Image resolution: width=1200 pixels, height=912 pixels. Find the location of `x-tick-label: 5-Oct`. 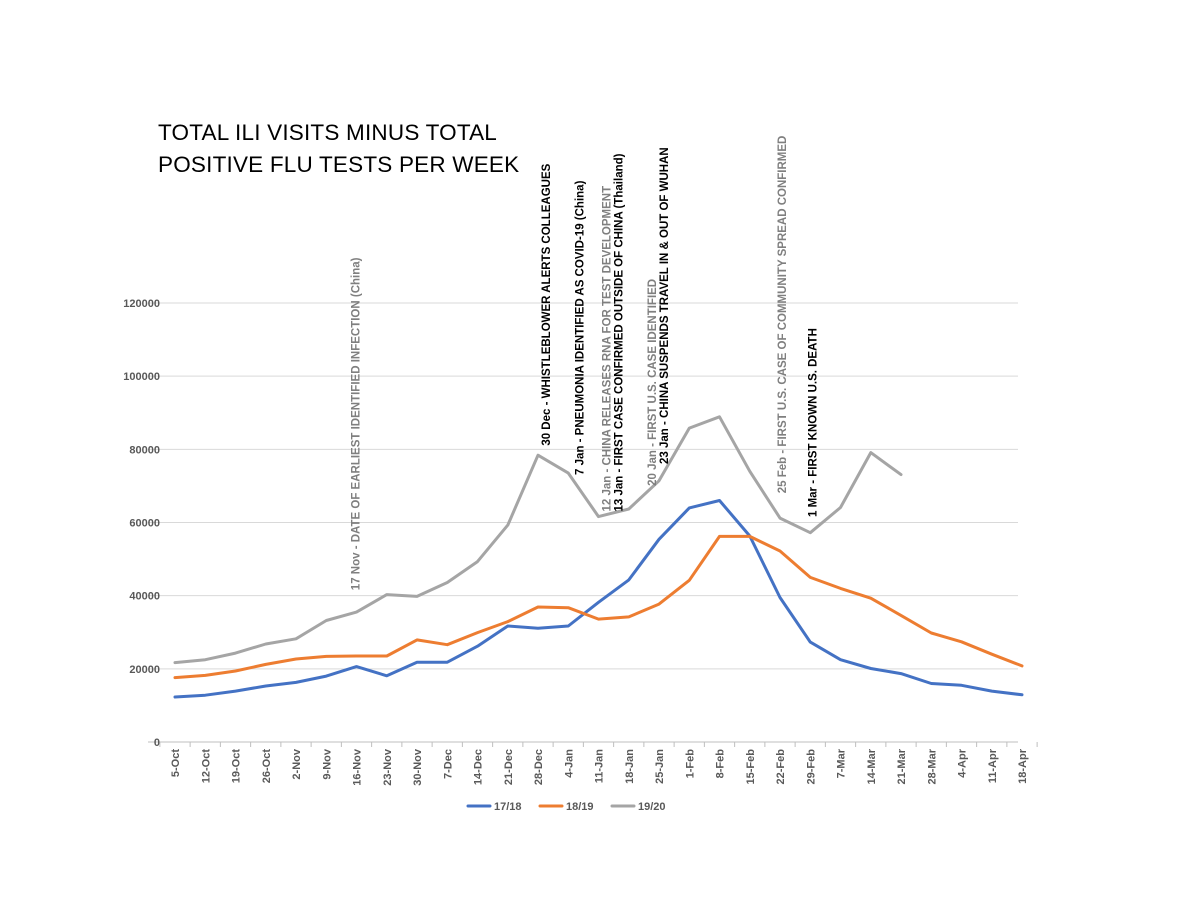

x-tick-label: 5-Oct is located at coordinates (176, 763).